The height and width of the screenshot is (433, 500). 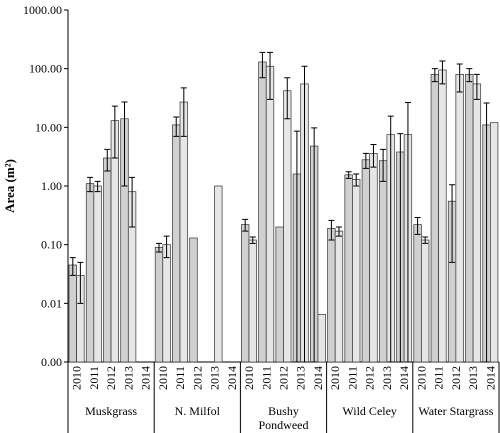 What do you see at coordinates (9, 186) in the screenshot?
I see `y-axis-label: Area (m²)` at bounding box center [9, 186].